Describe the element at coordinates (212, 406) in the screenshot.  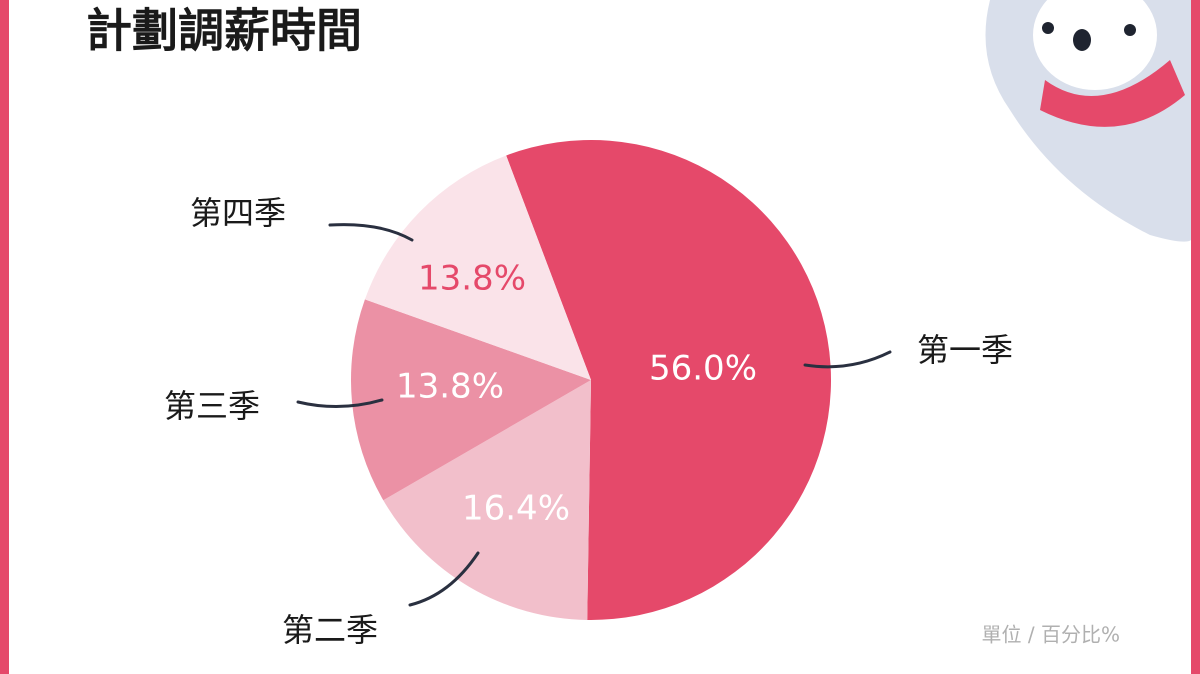
I see `category-label: 第三季` at that location.